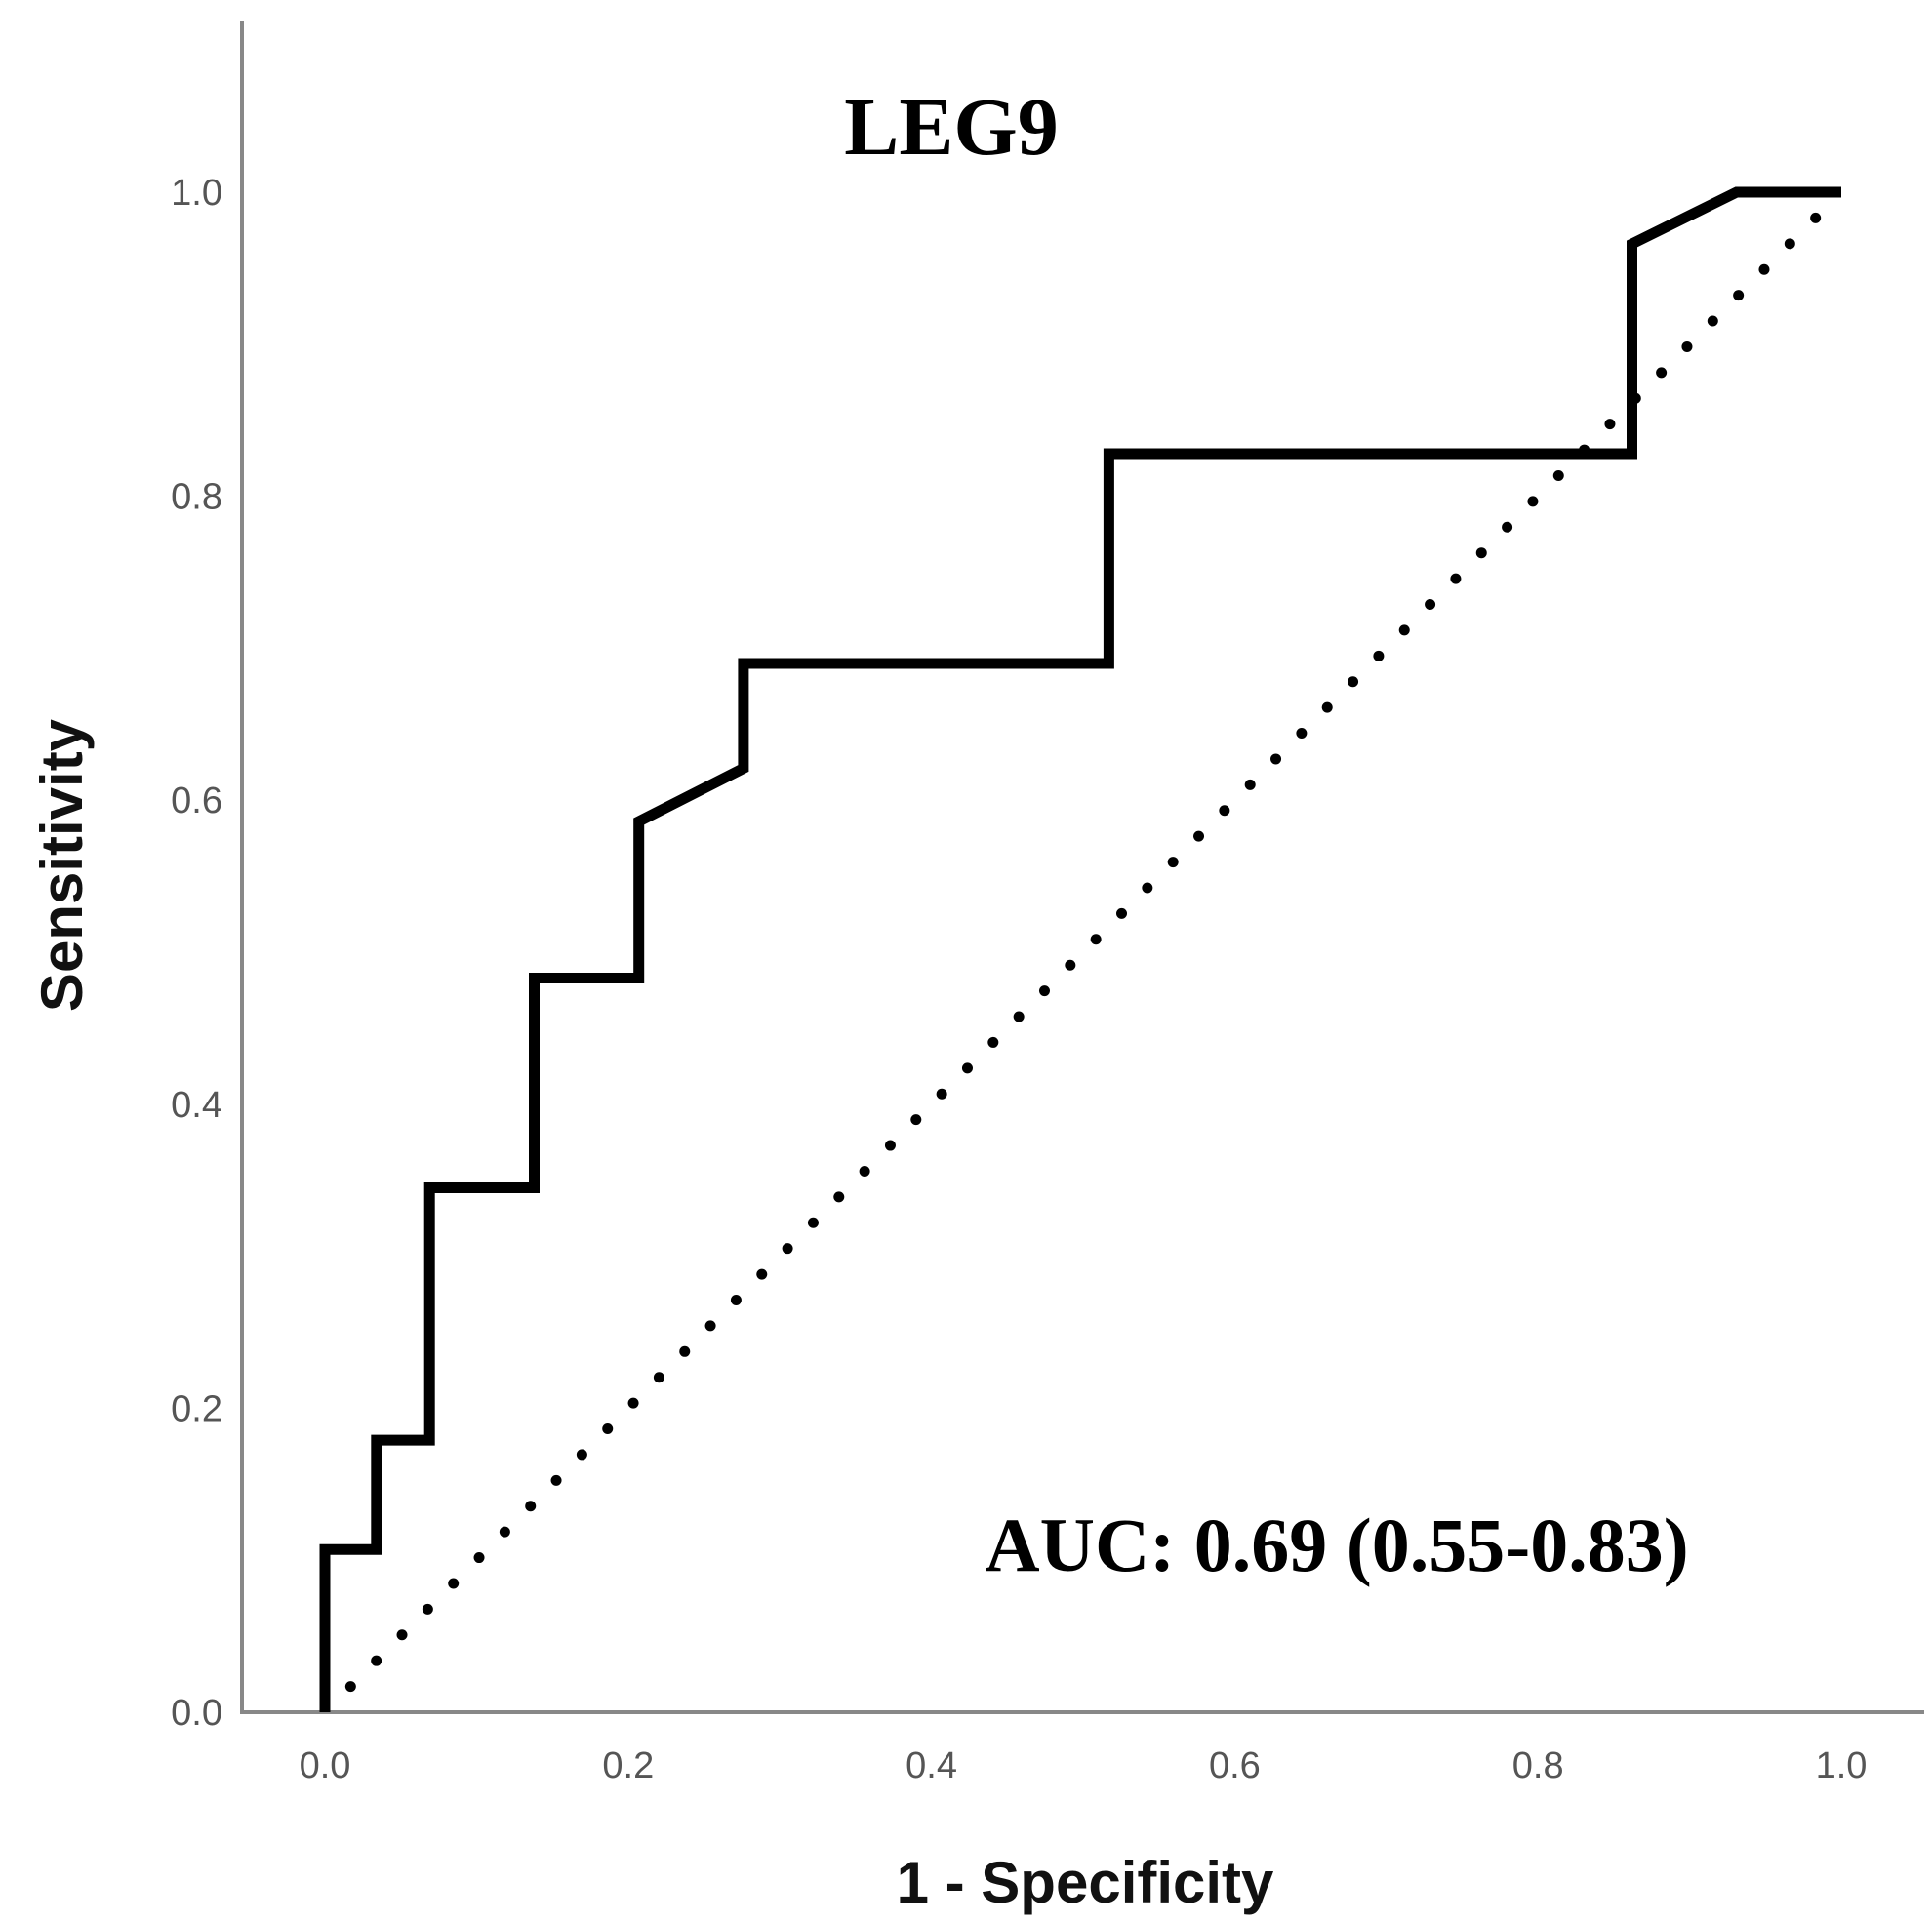  I want to click on y-axis-title: Sensitivity, so click(62, 865).